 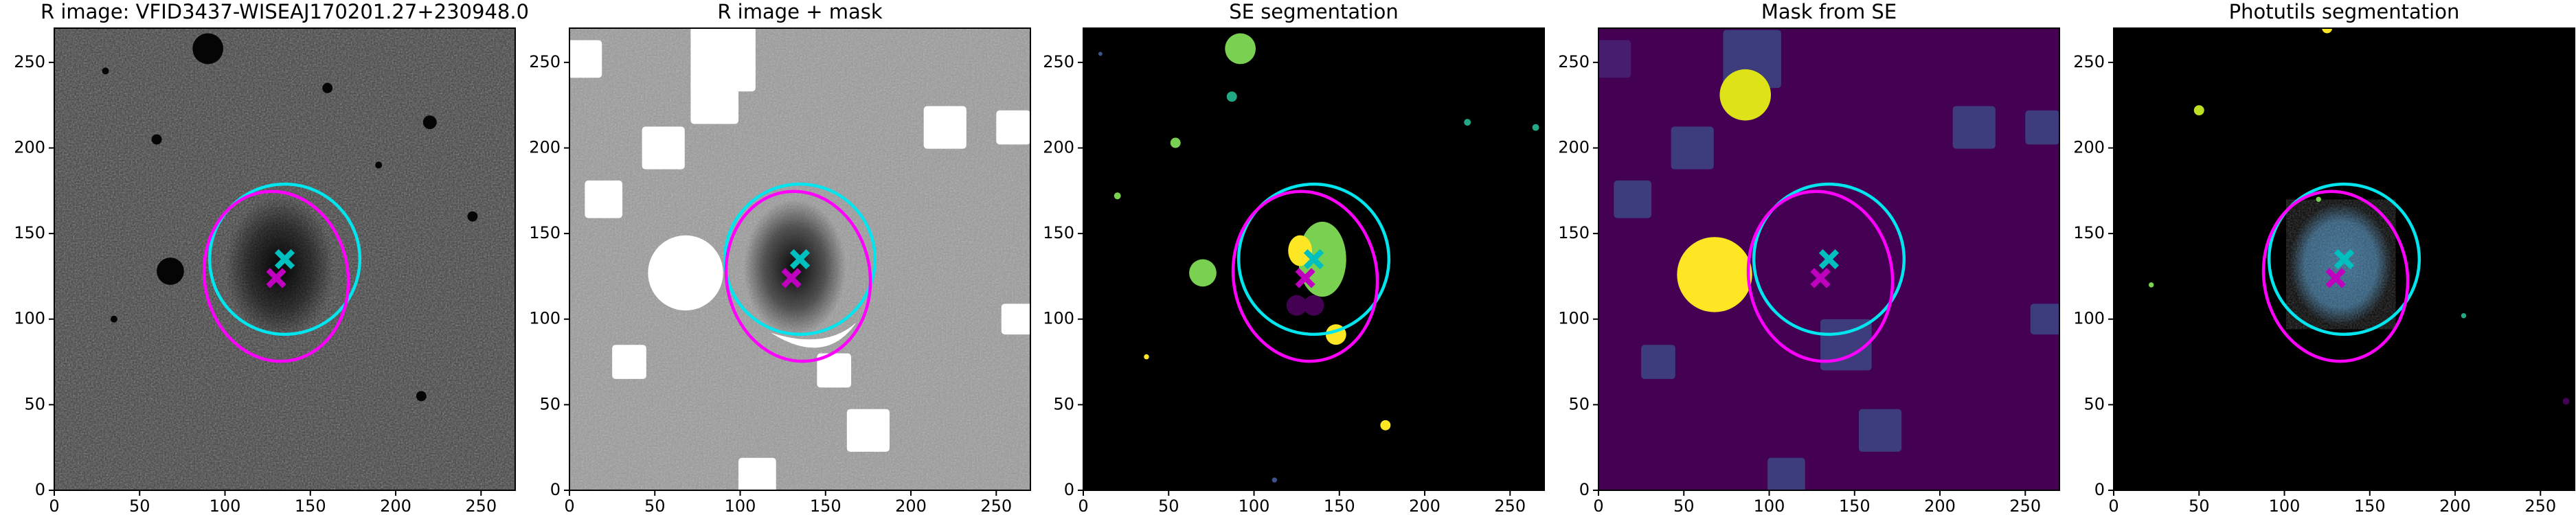 What do you see at coordinates (1829, 11) in the screenshot?
I see `panel-title: Mask from SE` at bounding box center [1829, 11].